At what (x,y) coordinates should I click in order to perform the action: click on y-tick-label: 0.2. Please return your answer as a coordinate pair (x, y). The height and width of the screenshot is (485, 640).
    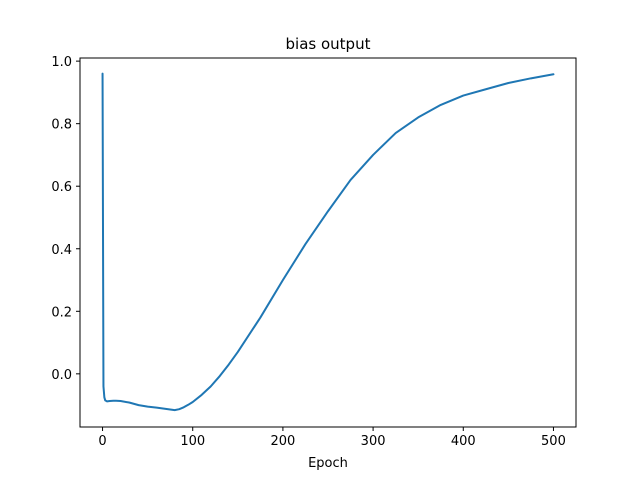
    Looking at the image, I should click on (61, 312).